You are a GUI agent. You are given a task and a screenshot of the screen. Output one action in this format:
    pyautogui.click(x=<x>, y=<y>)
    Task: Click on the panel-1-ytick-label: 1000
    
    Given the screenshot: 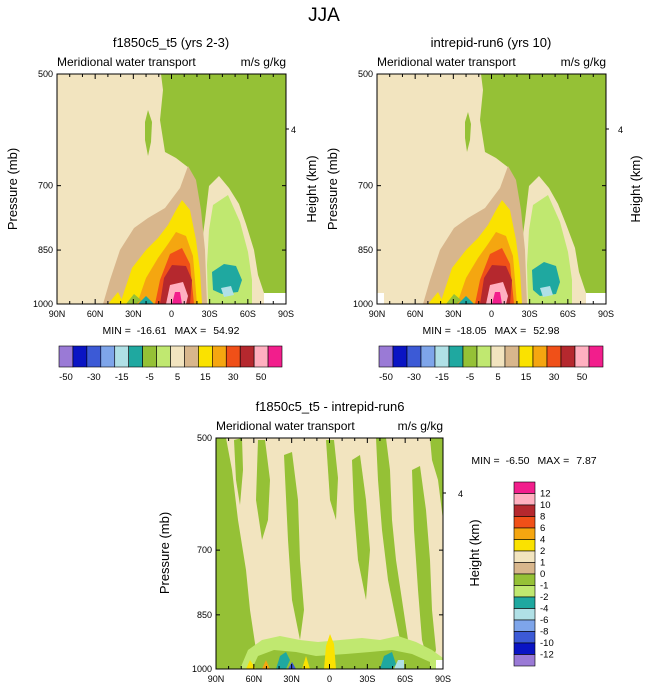 What is the action you would take?
    pyautogui.click(x=43, y=304)
    